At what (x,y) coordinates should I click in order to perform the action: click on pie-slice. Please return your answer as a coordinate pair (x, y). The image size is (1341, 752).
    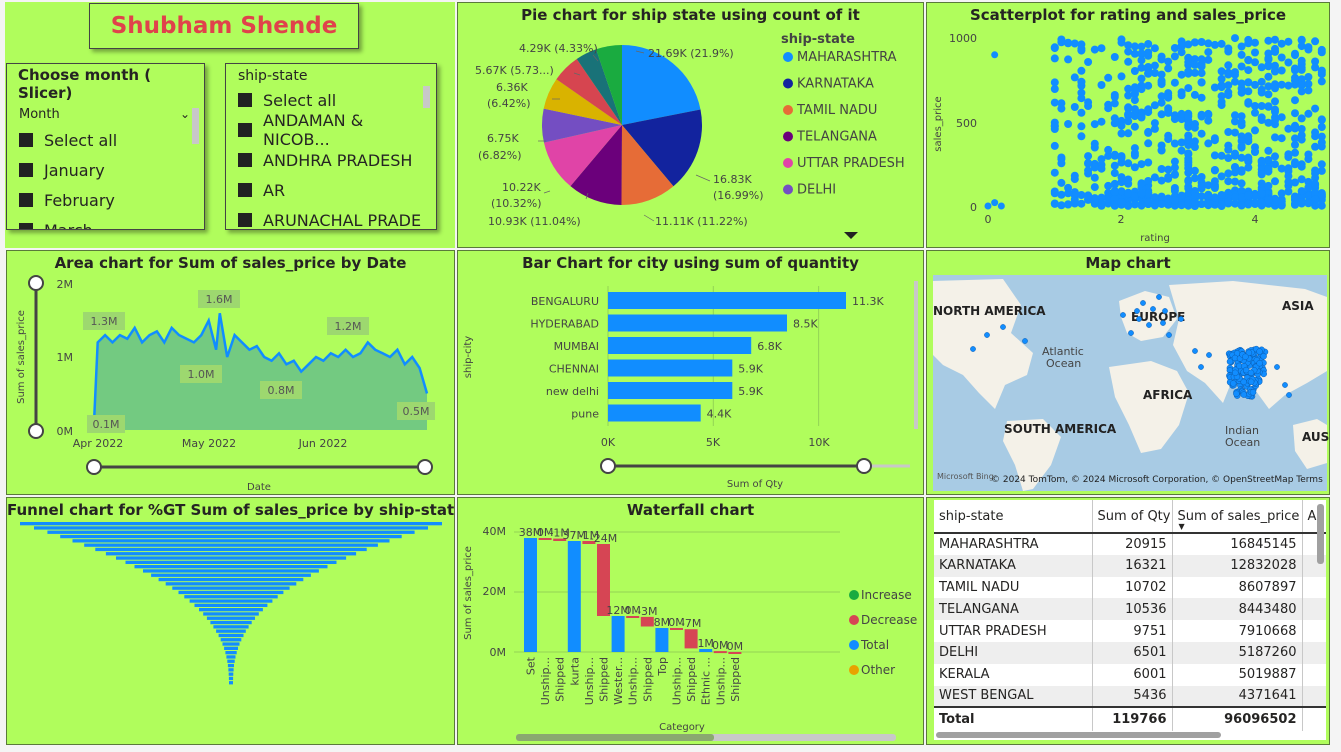
    Looking at the image, I should click on (589, 92).